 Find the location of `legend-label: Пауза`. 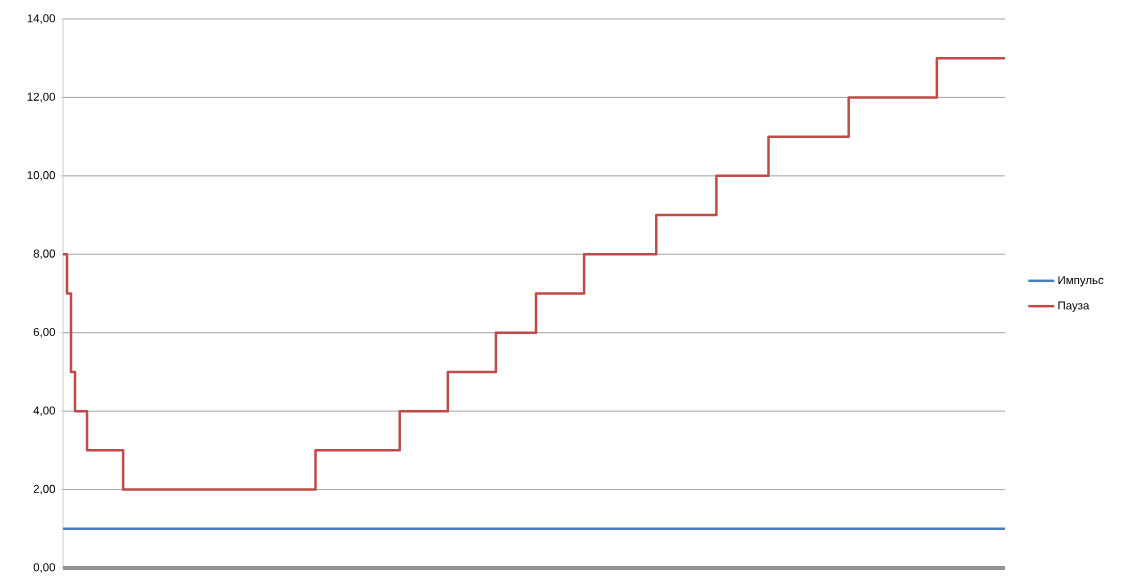

legend-label: Пауза is located at coordinates (1074, 306).